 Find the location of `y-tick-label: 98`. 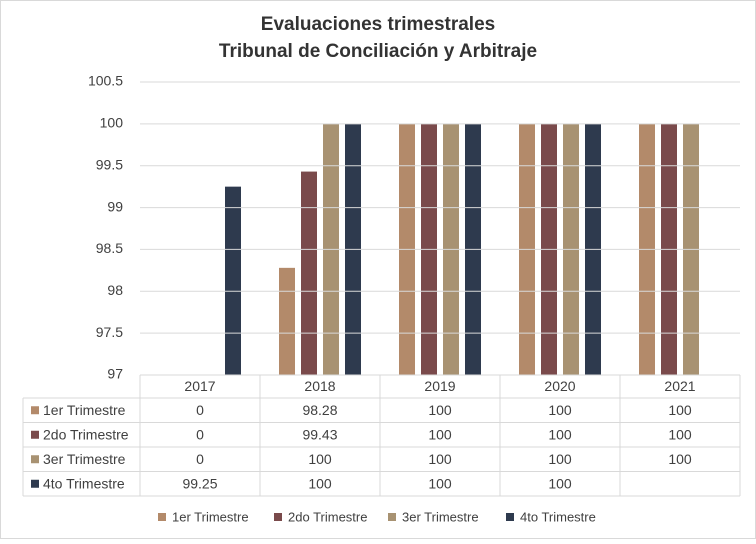

y-tick-label: 98 is located at coordinates (115, 290).